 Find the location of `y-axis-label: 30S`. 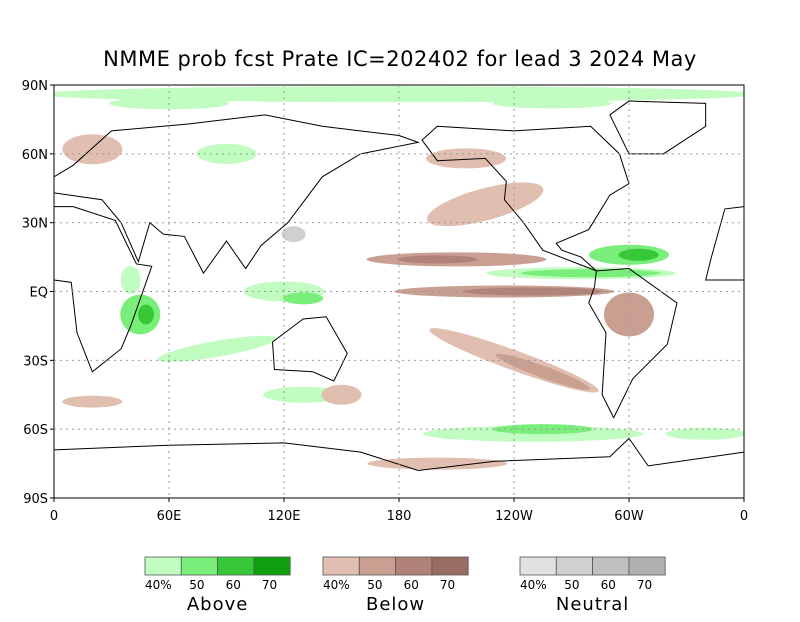

y-axis-label: 30S is located at coordinates (35, 361).